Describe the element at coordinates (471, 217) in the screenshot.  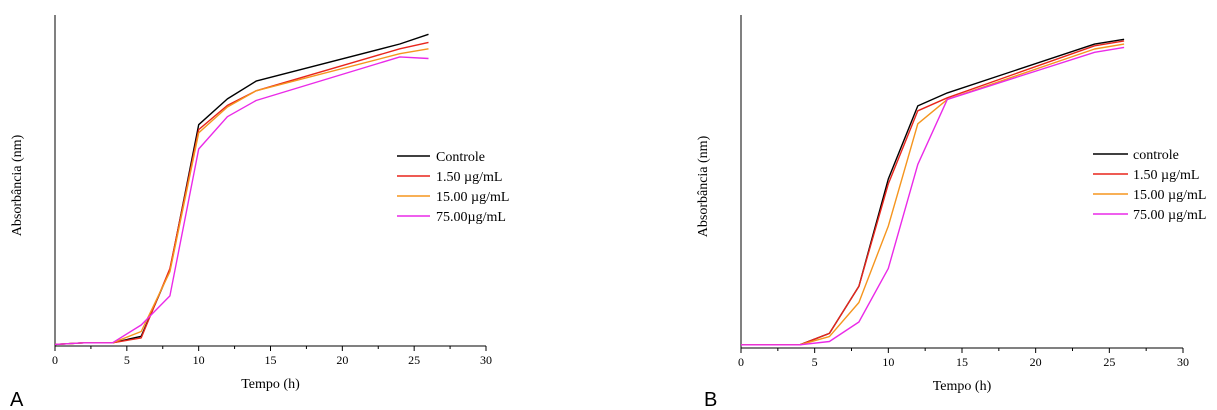
I see `legend-label-3: 75.00µg/mL` at that location.